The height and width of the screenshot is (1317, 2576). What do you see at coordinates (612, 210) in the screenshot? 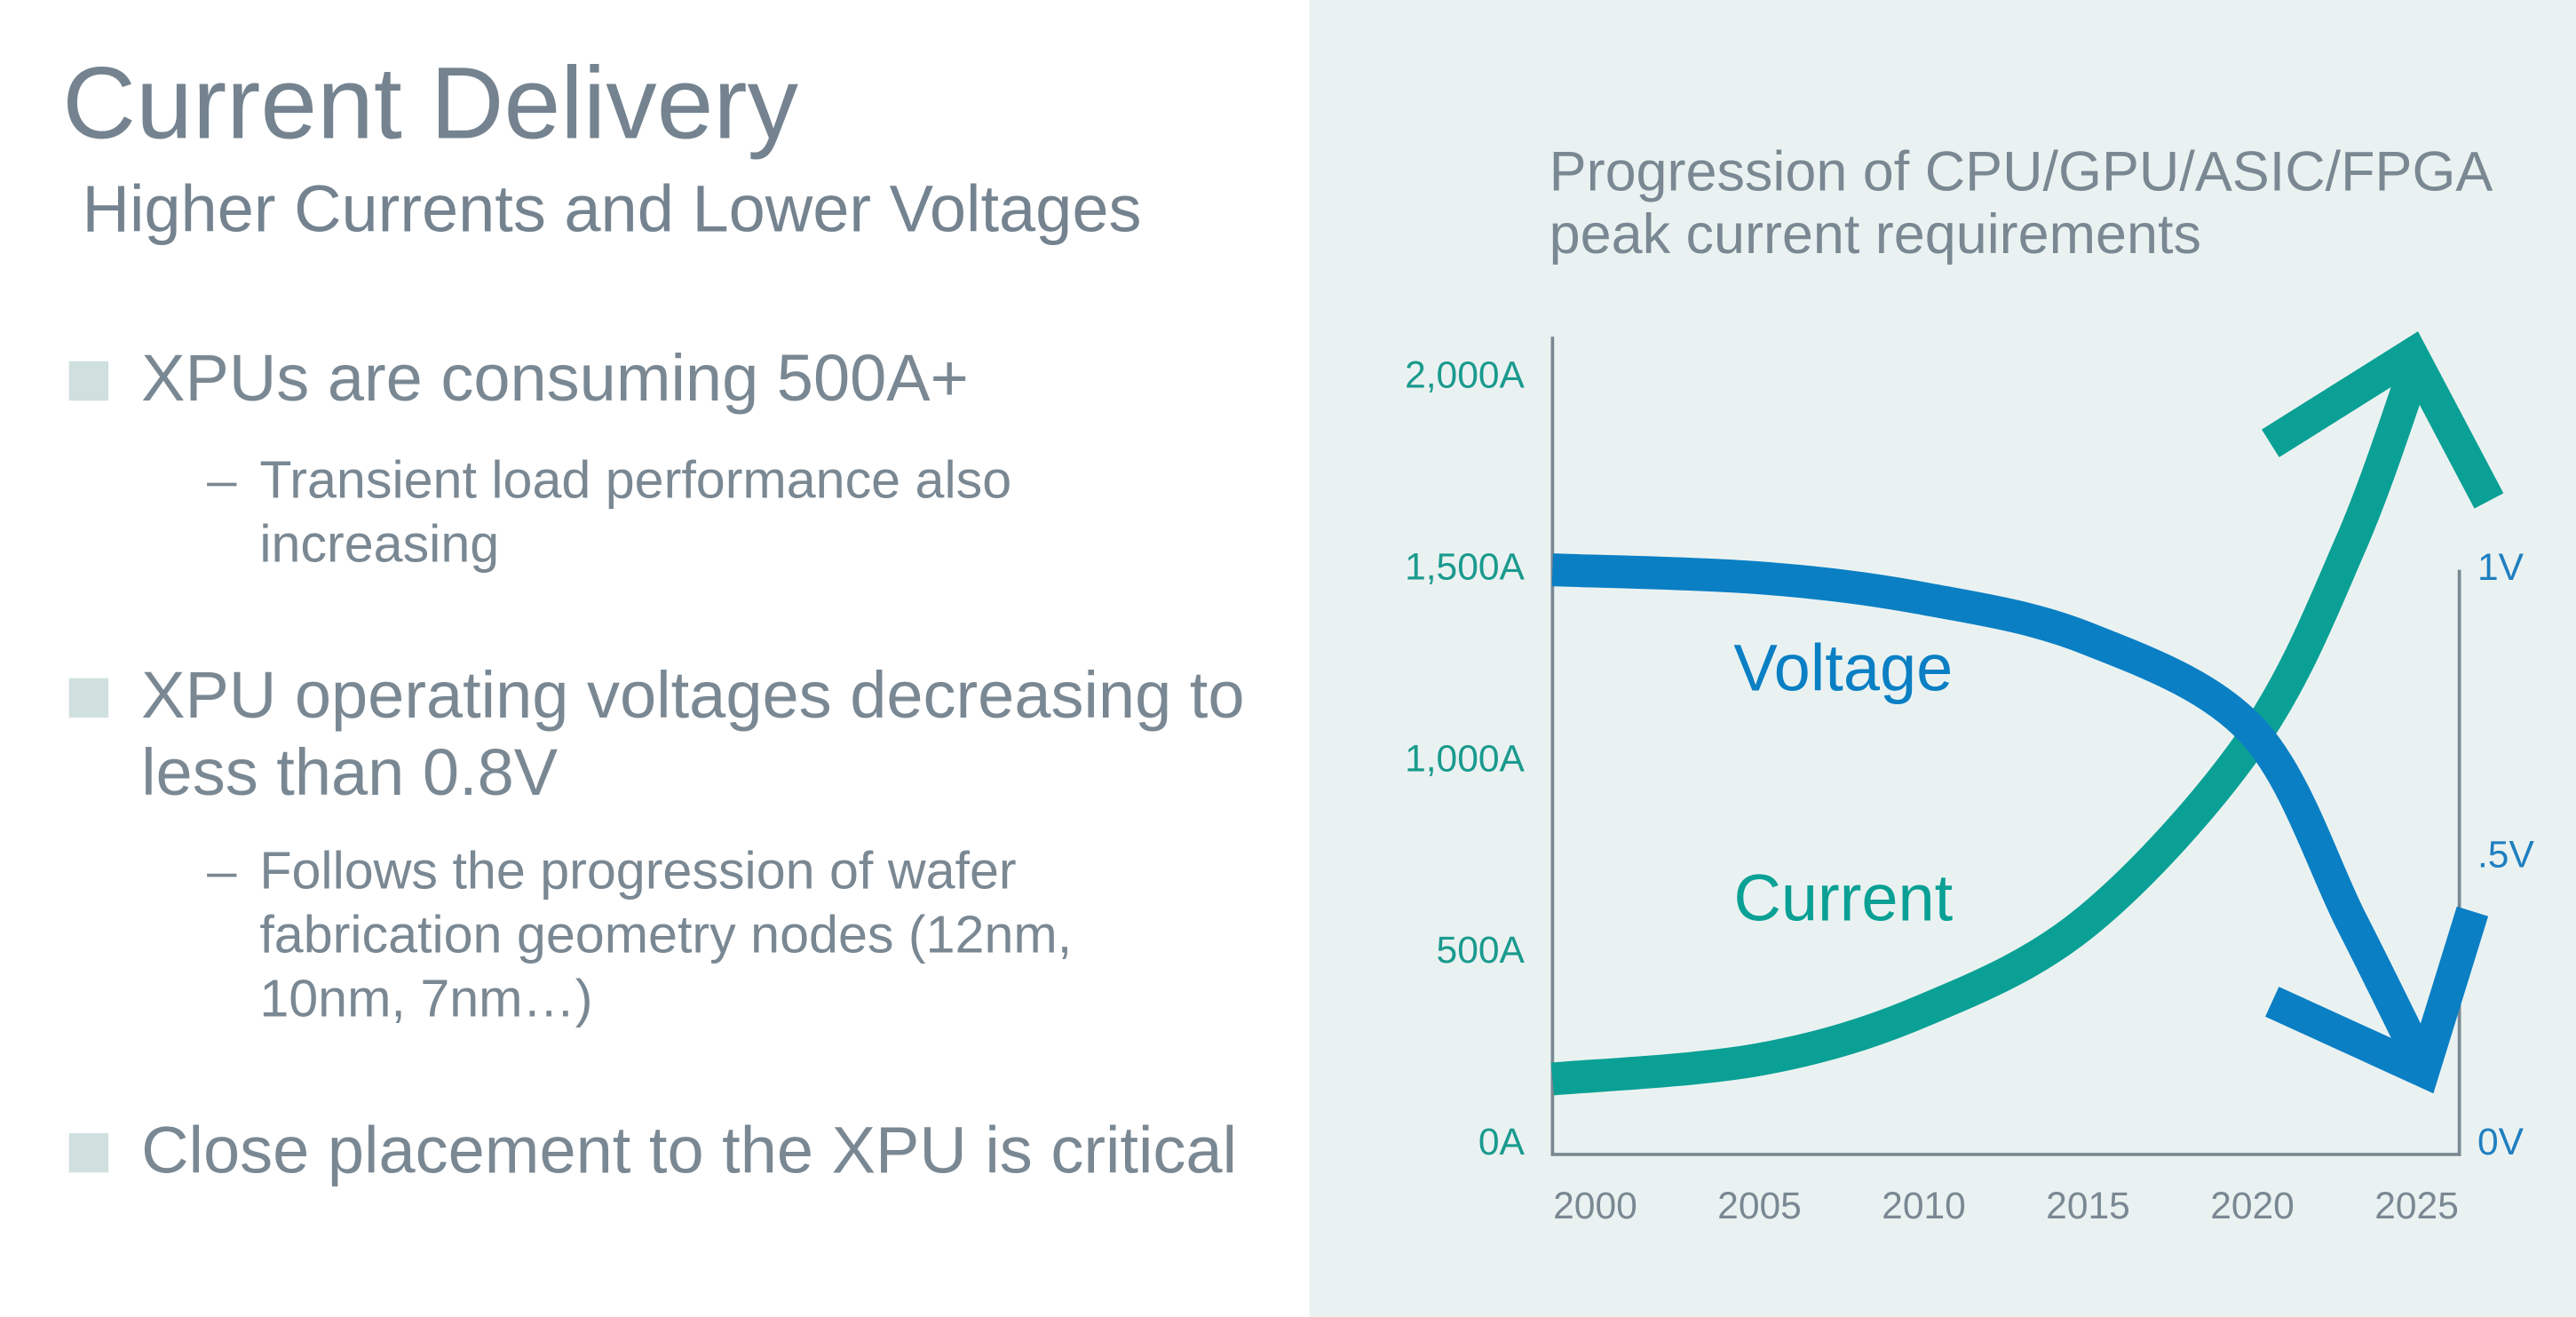
I see `slide-subtitle: Higher Currents and Lower Voltages` at bounding box center [612, 210].